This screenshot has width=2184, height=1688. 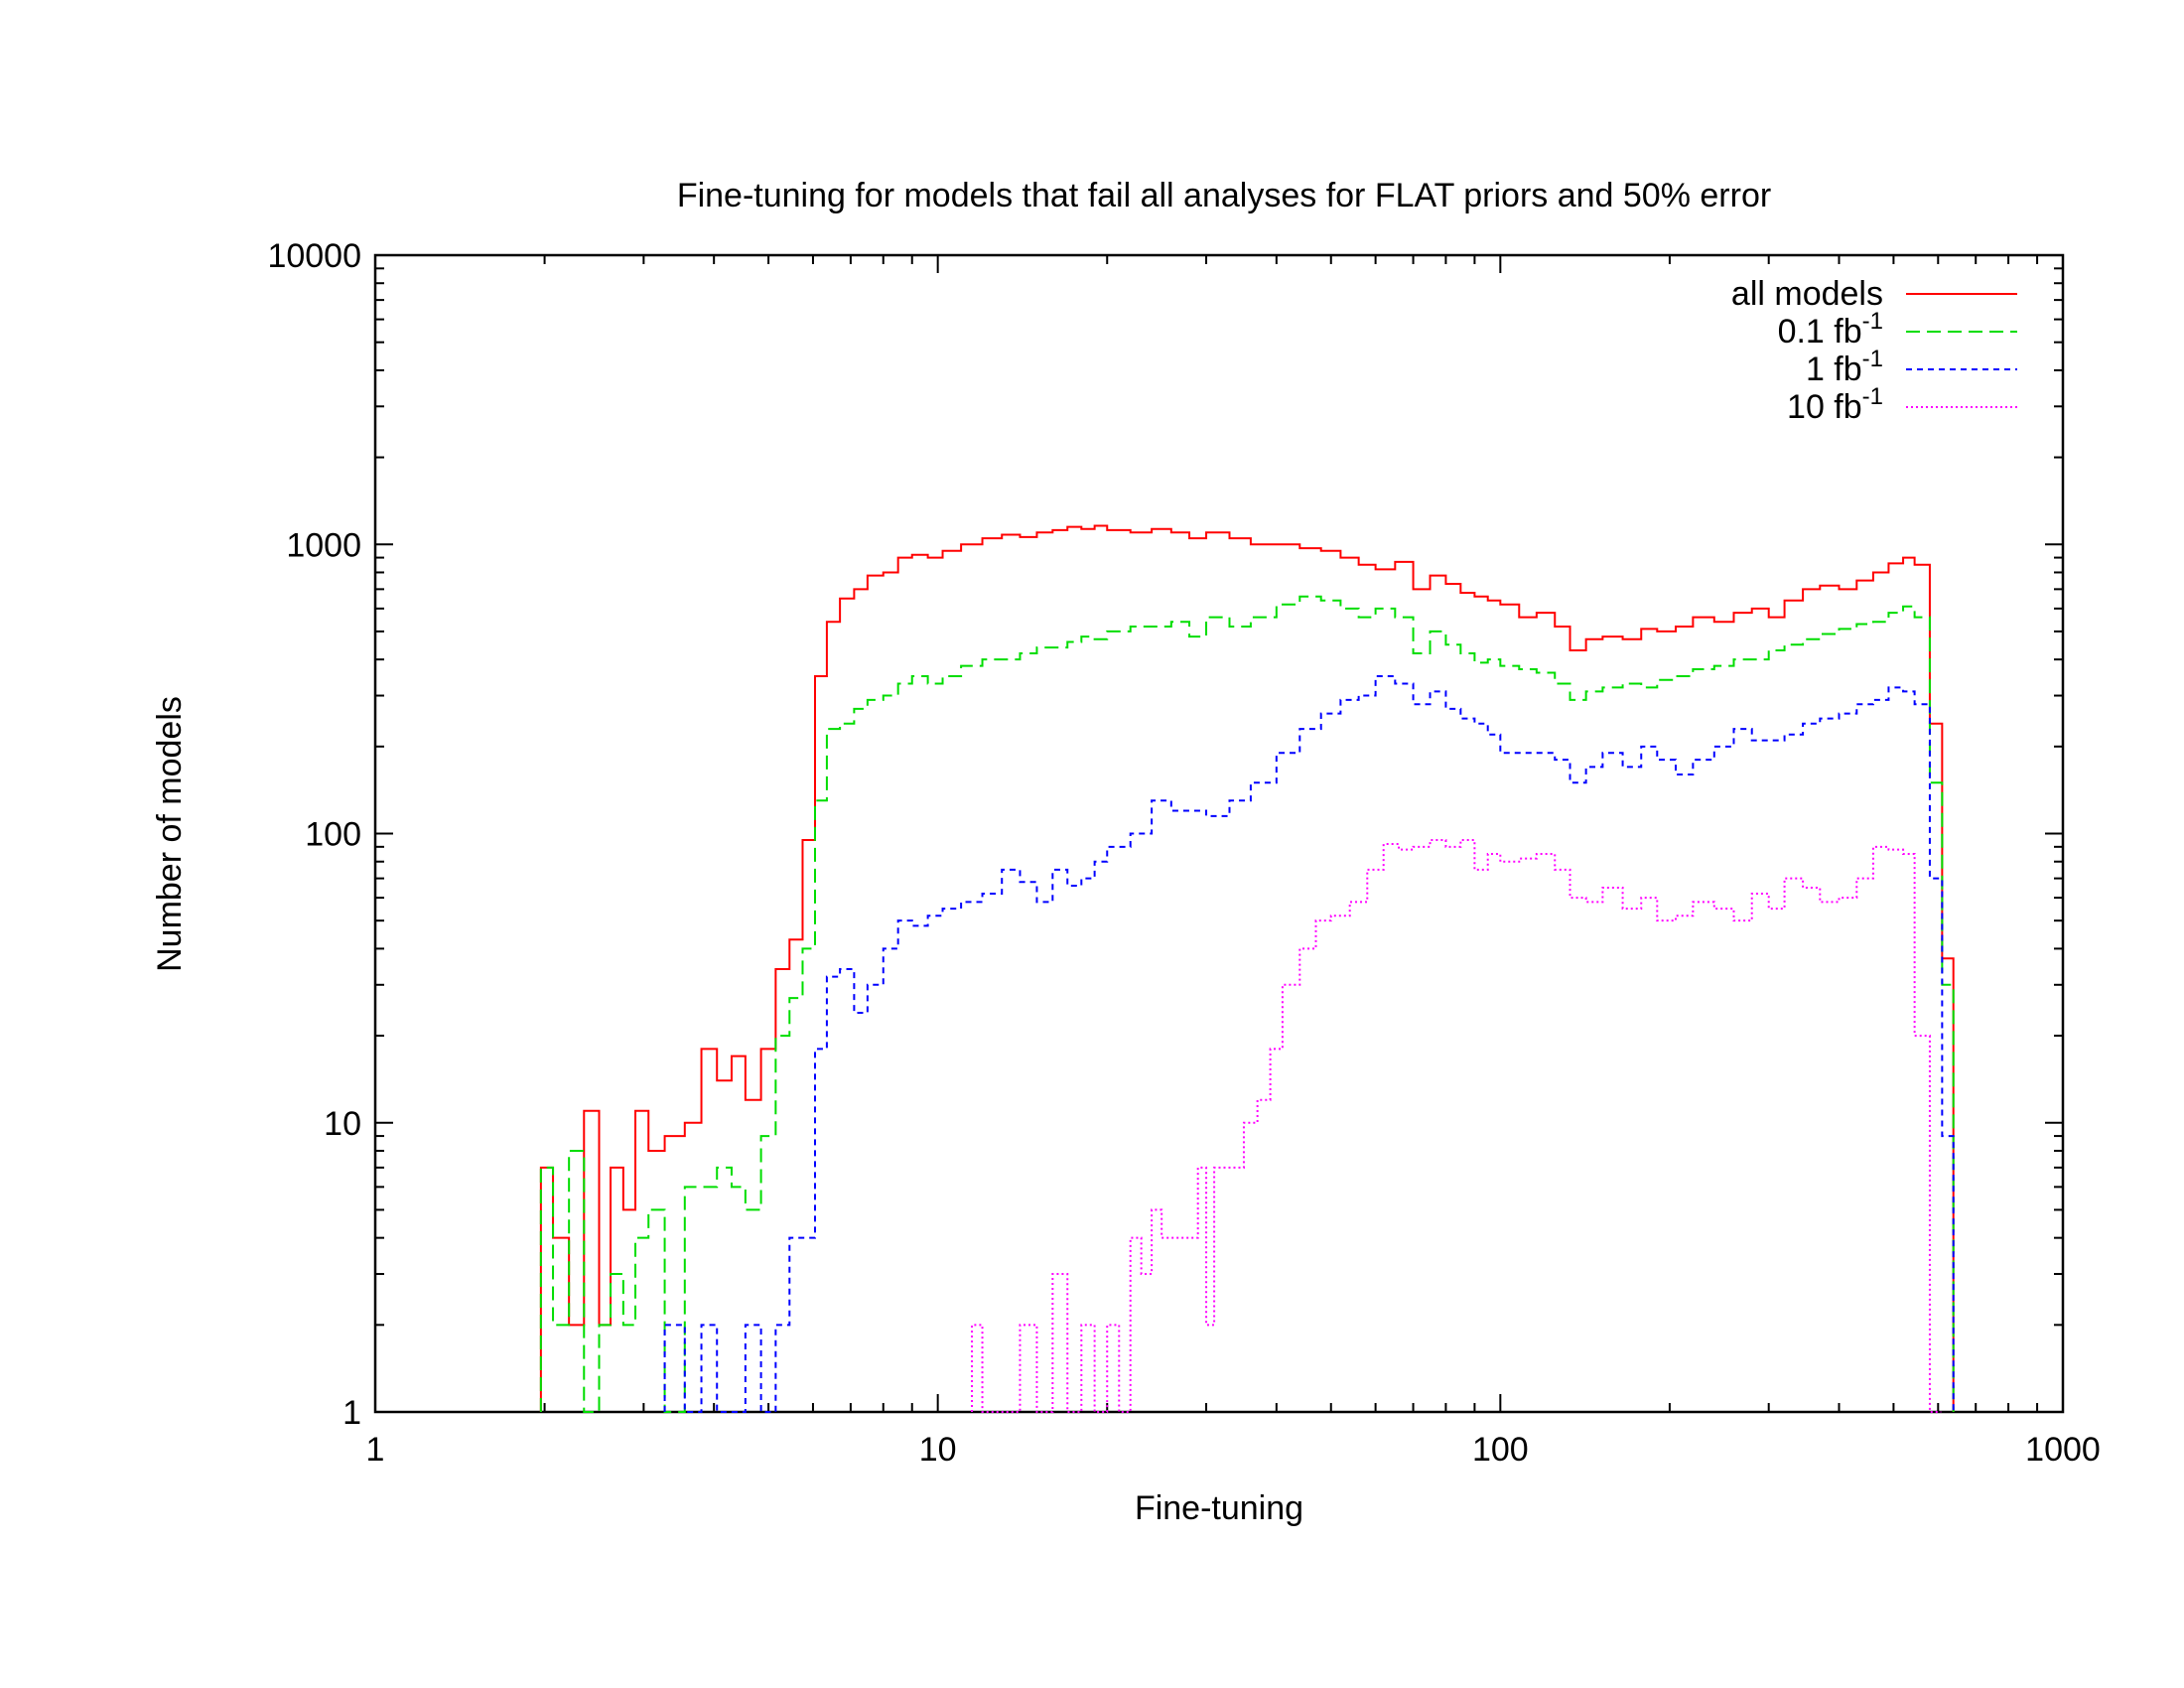 I want to click on legend-label: 0.1 fb-1, so click(x=1830, y=329).